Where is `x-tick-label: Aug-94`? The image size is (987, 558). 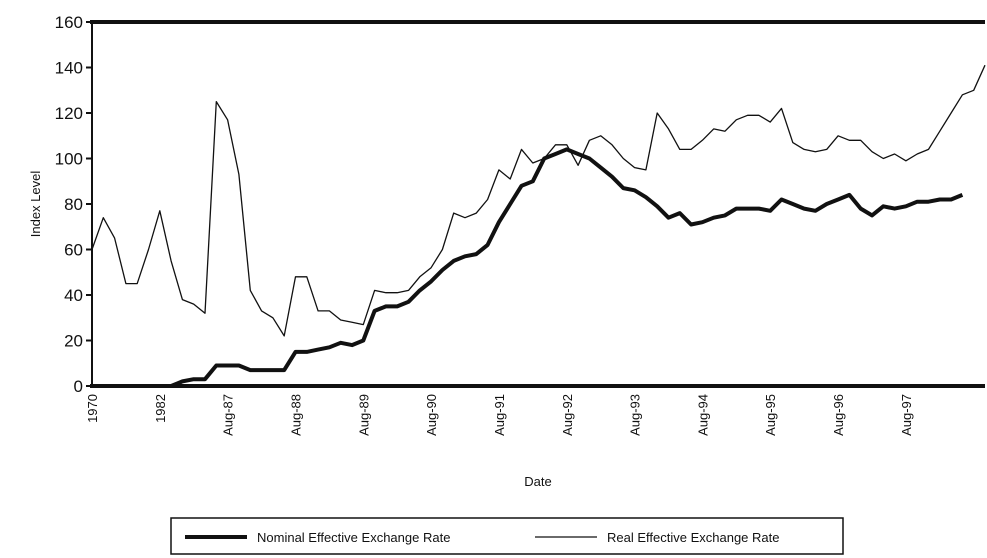
x-tick-label: Aug-94 is located at coordinates (702, 415).